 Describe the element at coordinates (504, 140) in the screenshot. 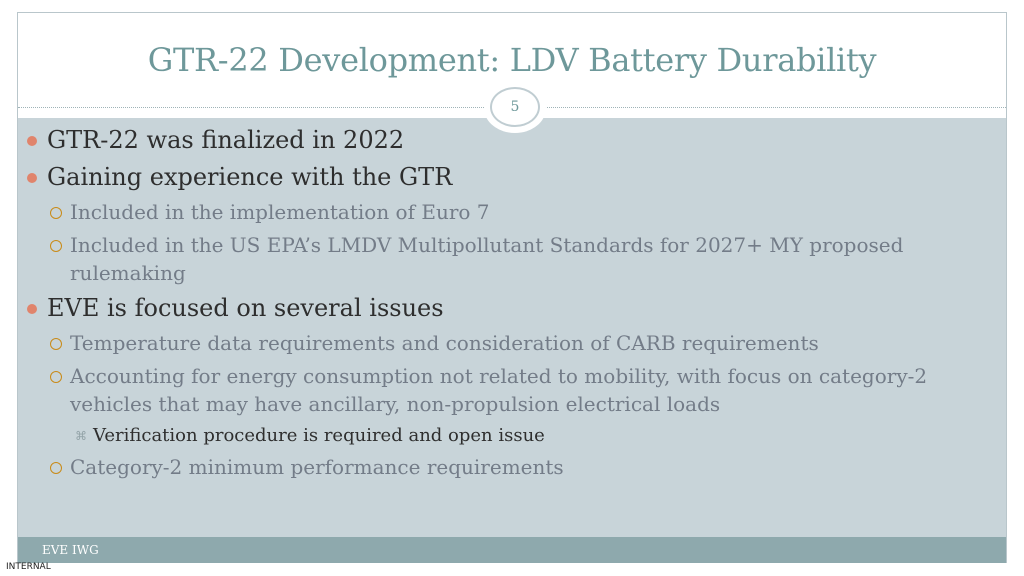

I see `bullet-item: GTR-22 was finalized in 2022` at that location.